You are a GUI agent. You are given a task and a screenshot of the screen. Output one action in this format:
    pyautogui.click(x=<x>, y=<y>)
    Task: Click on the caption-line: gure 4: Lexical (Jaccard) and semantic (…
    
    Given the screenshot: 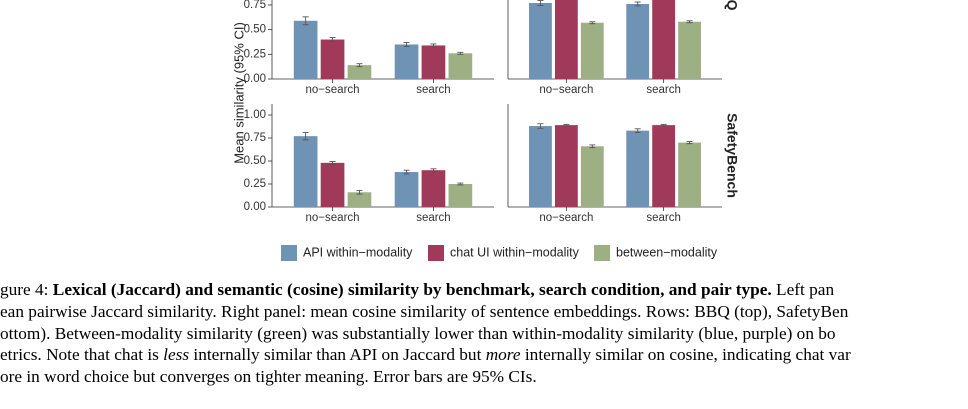 What is the action you would take?
    pyautogui.click(x=417, y=289)
    